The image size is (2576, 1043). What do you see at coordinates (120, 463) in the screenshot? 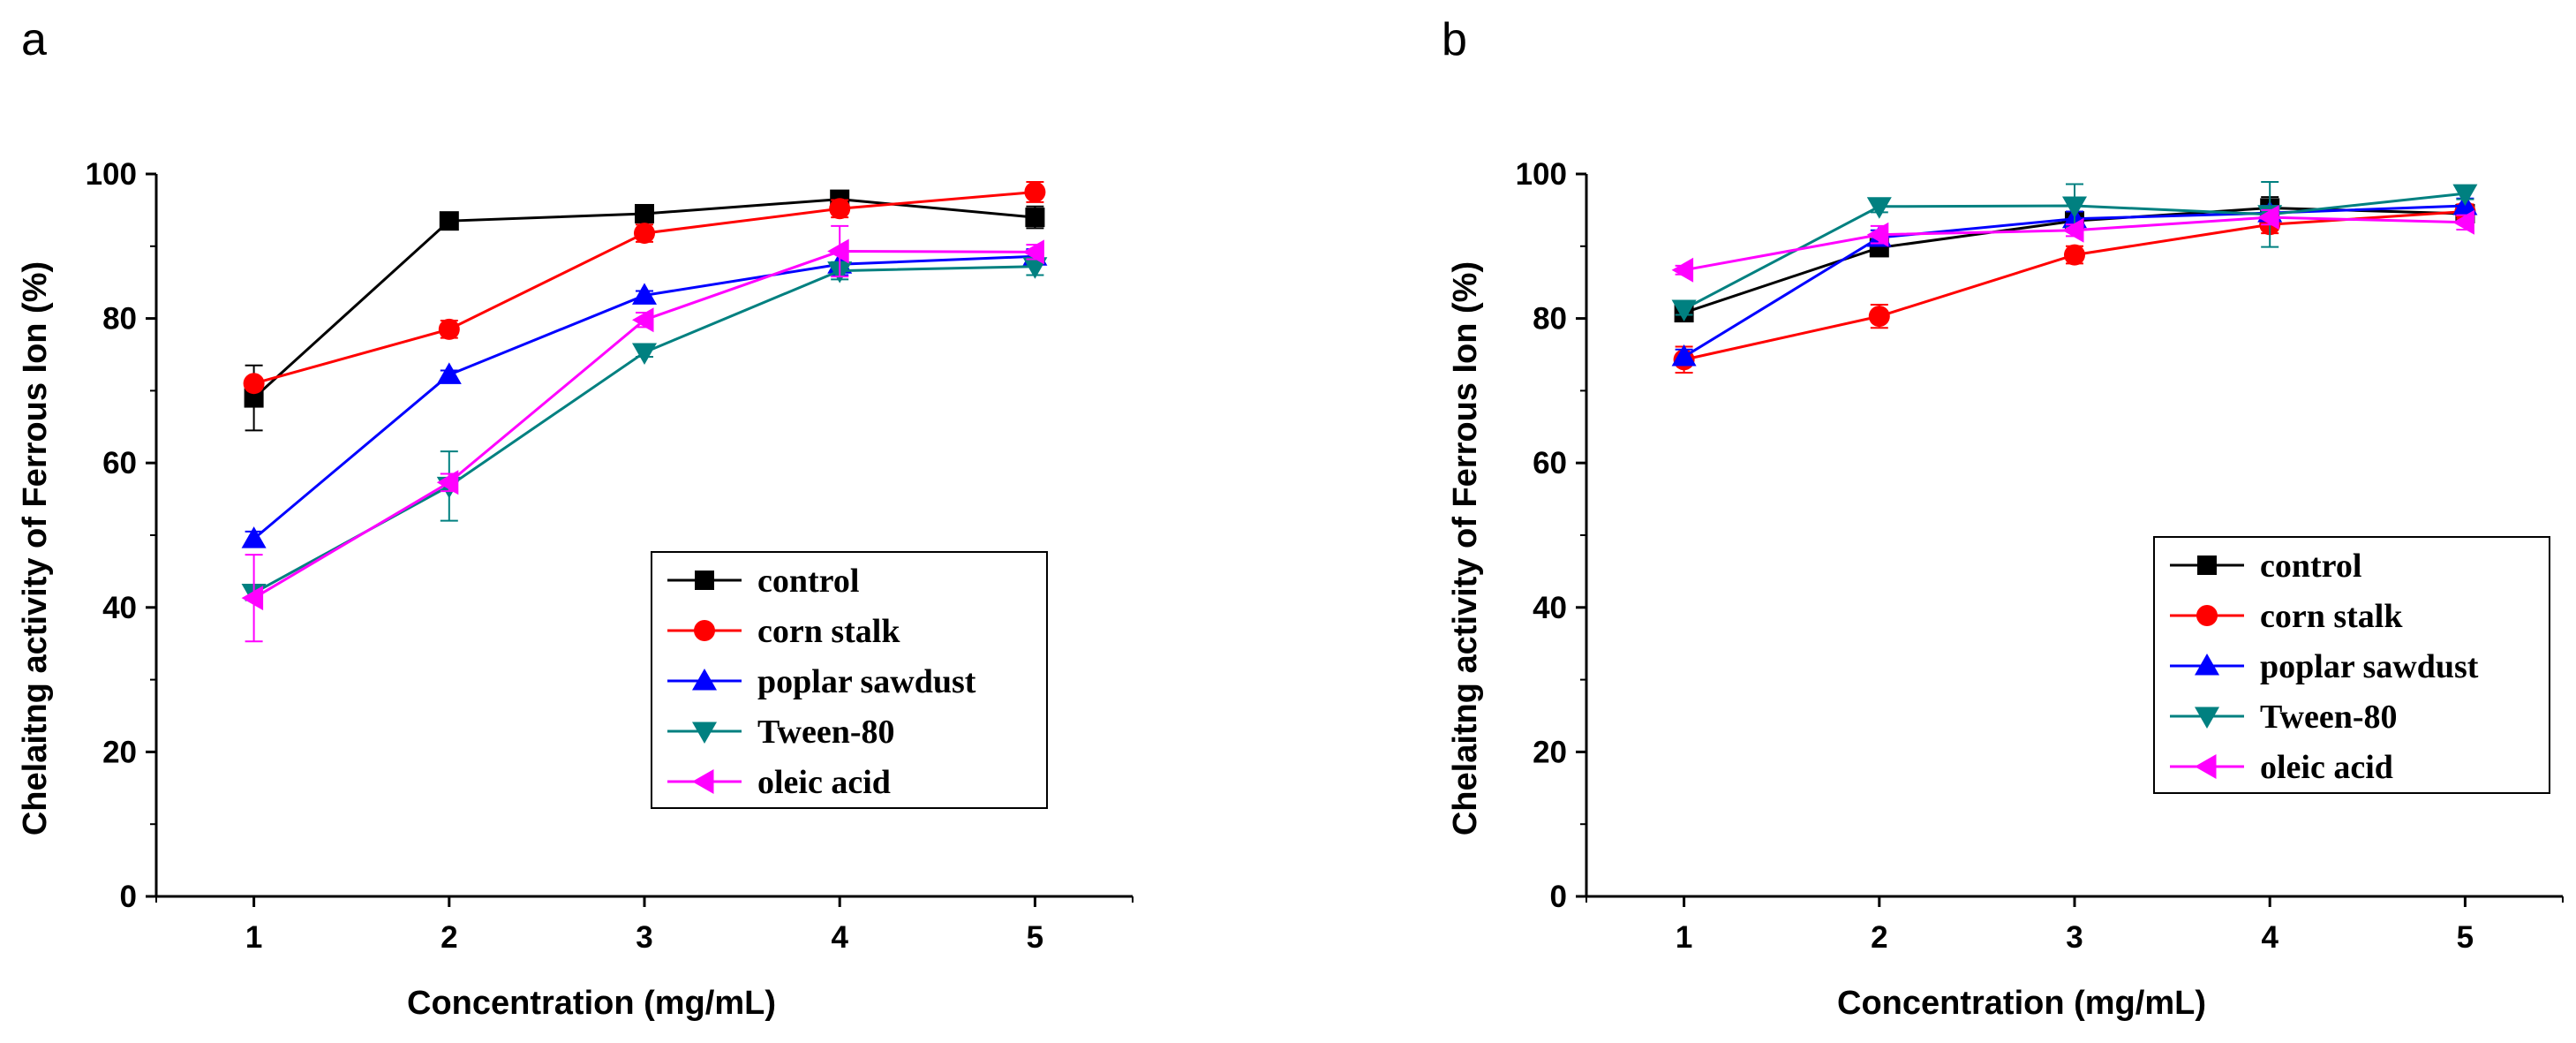
I see `panel-a-y-tick-label: 60` at bounding box center [120, 463].